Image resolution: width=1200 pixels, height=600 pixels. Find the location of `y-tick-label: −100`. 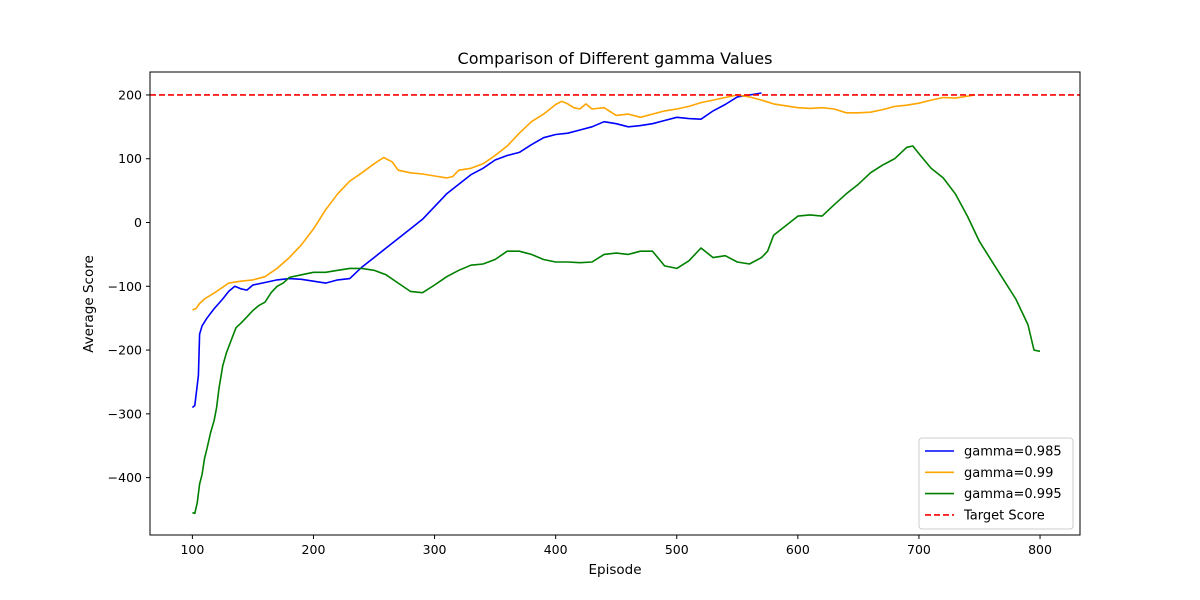

y-tick-label: −100 is located at coordinates (125, 286).